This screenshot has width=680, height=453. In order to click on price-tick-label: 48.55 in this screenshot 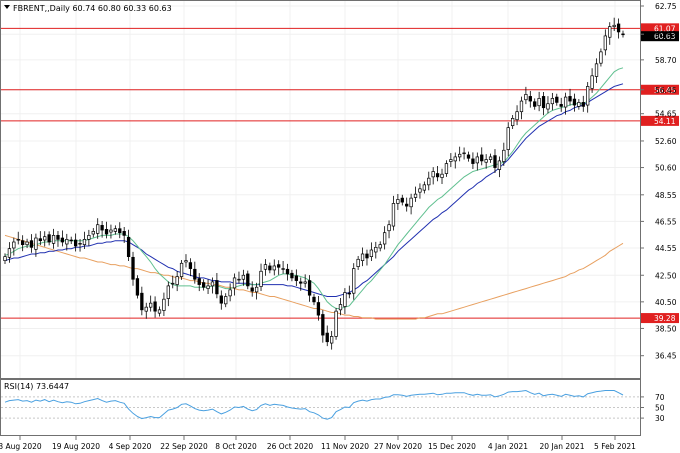, I will do `click(666, 195)`.